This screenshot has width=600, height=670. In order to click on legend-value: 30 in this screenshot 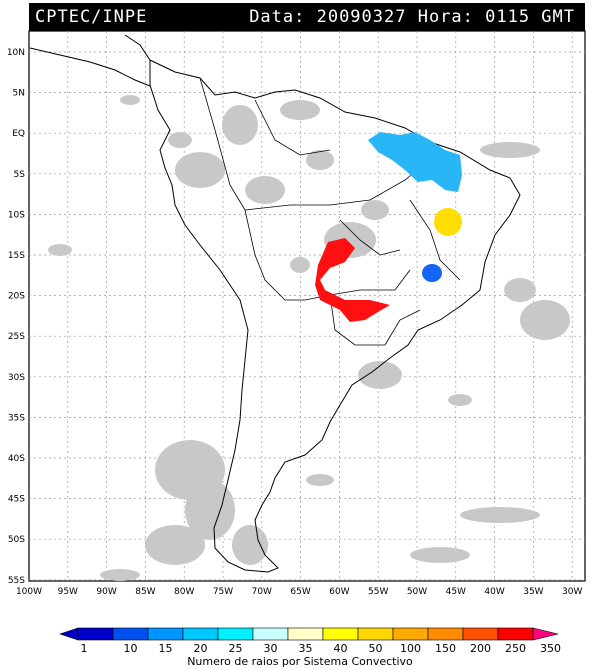, I will do `click(271, 648)`.